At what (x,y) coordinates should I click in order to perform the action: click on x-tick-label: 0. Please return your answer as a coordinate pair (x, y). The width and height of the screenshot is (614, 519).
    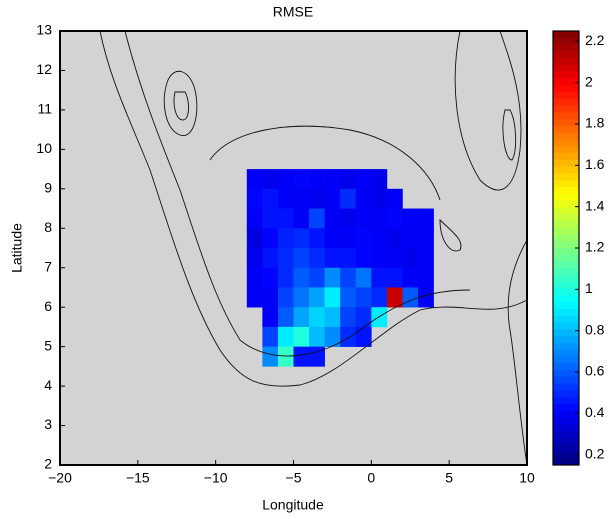
    Looking at the image, I should click on (371, 478).